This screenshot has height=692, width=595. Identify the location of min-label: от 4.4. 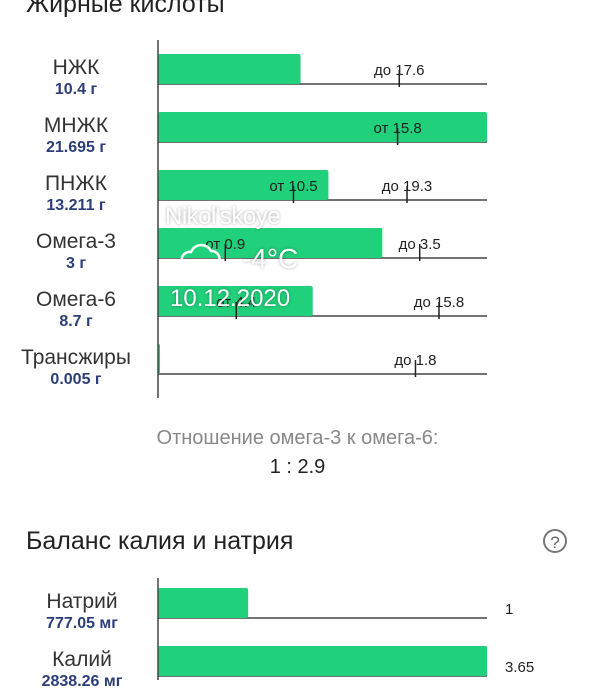
(236, 302).